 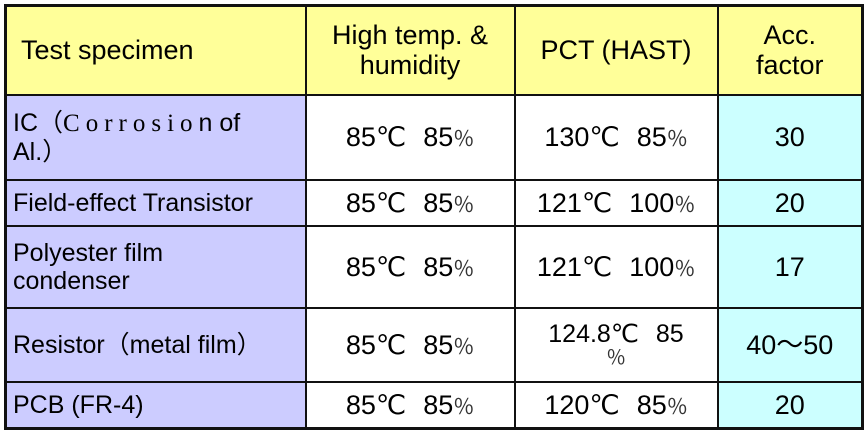 What do you see at coordinates (410, 35) in the screenshot?
I see `column-header-high-temp-humidity-line1: High temp. &` at bounding box center [410, 35].